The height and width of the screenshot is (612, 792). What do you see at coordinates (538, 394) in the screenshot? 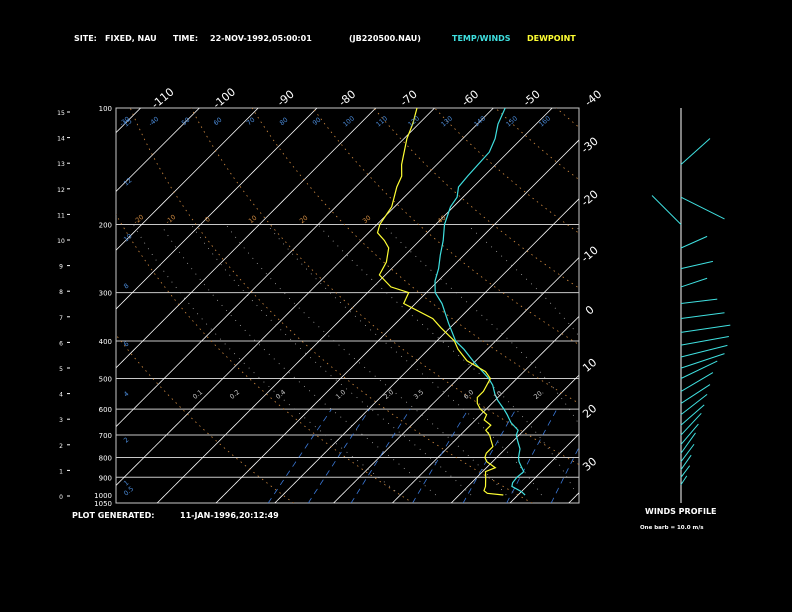
I see `mixing-ratio-label: 20.` at bounding box center [538, 394].